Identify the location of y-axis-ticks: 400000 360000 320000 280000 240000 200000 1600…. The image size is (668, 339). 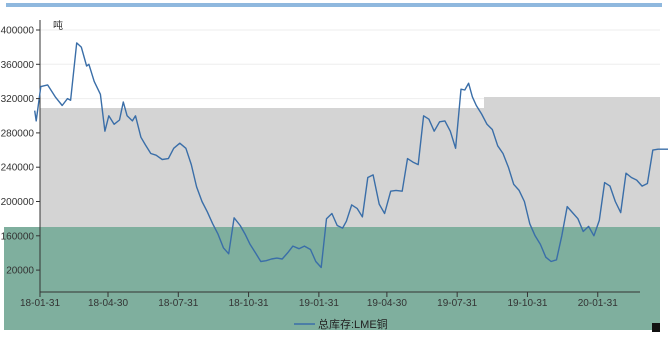
(20, 151).